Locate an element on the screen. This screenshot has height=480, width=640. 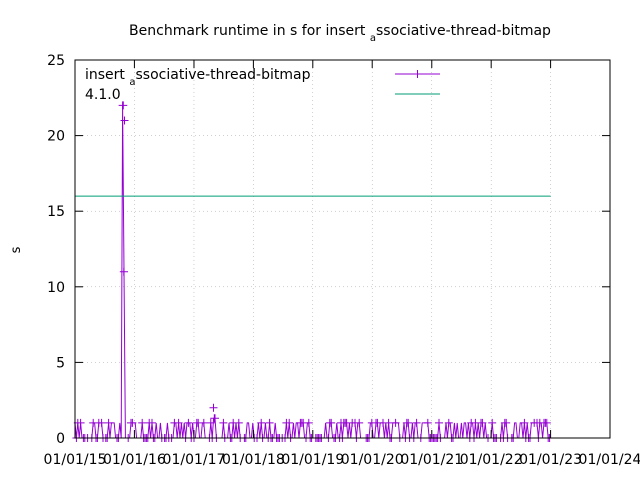
y-axis-label: s is located at coordinates (16, 249).